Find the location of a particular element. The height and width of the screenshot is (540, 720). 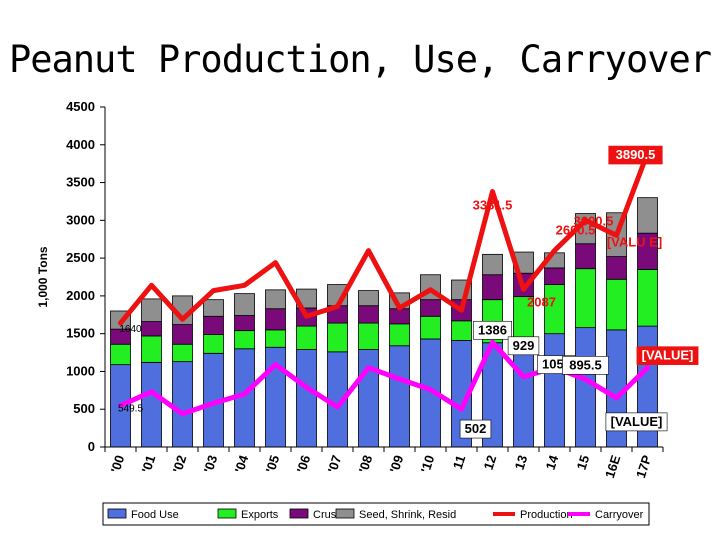

y-tick-label-3500: 3500 is located at coordinates (80, 182).